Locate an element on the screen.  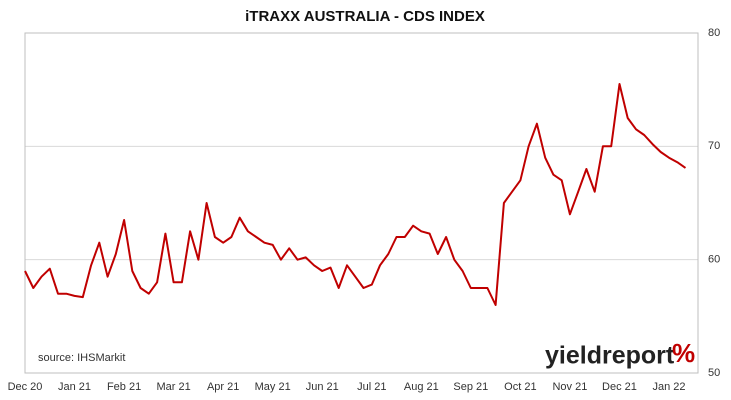
y-tick-label: 60 is located at coordinates (714, 260).